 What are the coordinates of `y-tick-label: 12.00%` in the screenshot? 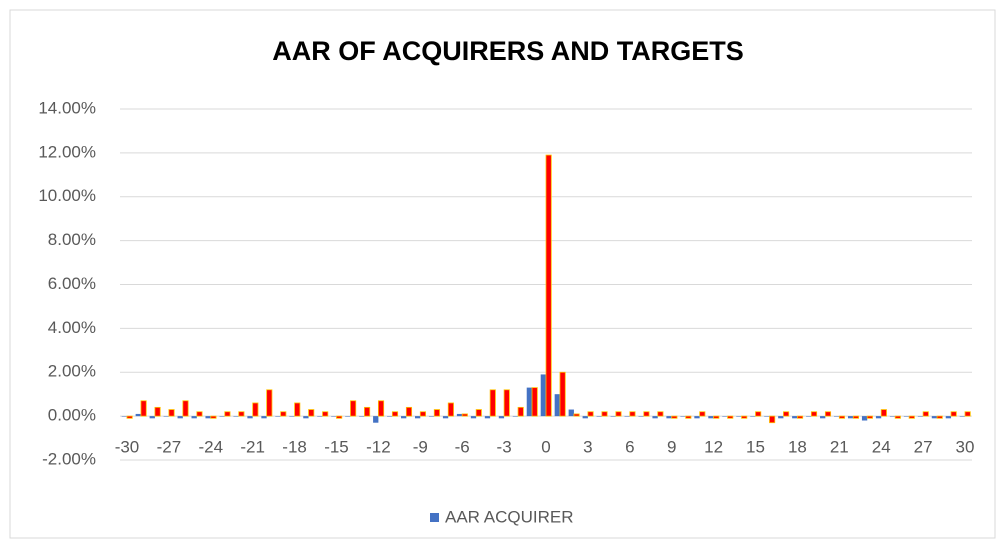 It's located at (67, 151).